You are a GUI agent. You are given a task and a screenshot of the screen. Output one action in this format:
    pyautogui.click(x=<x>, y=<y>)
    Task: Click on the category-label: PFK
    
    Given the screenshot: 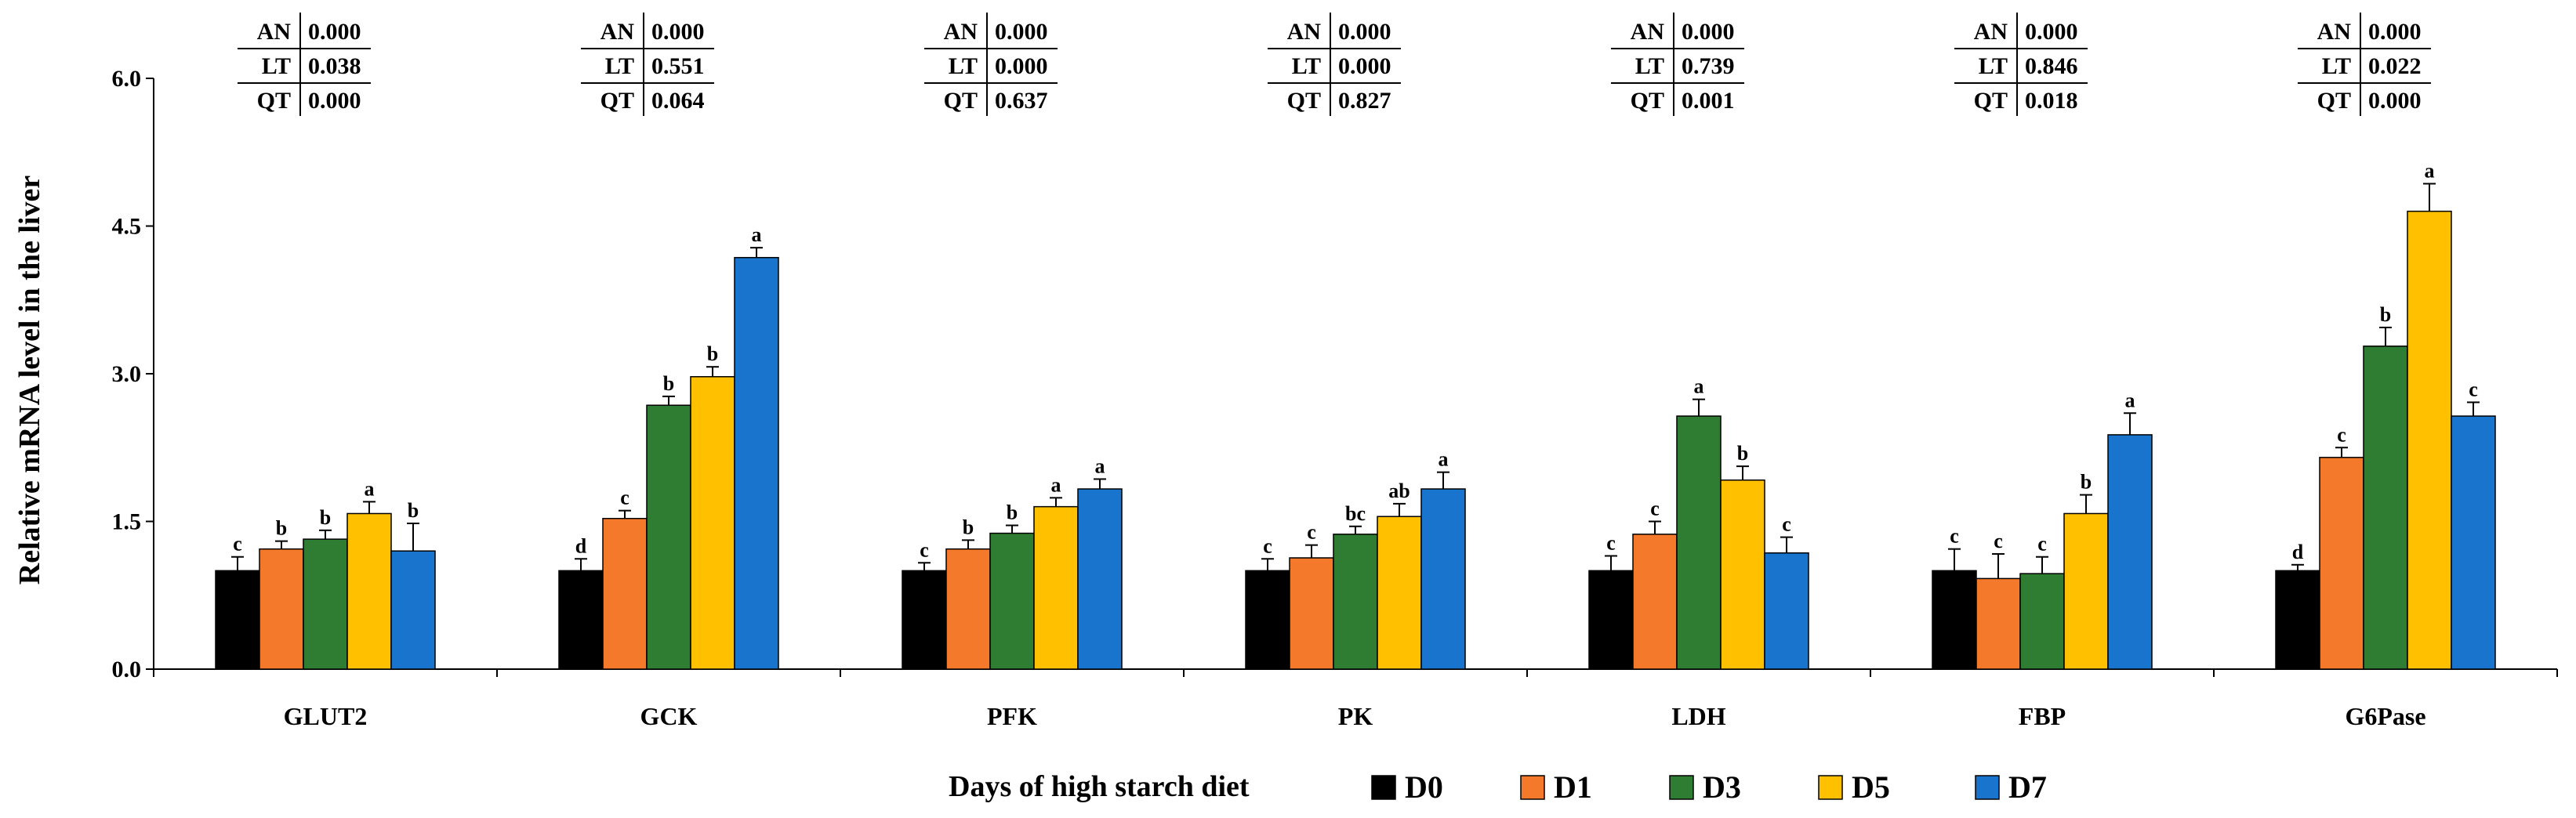 What is the action you would take?
    pyautogui.click(x=1012, y=716)
    